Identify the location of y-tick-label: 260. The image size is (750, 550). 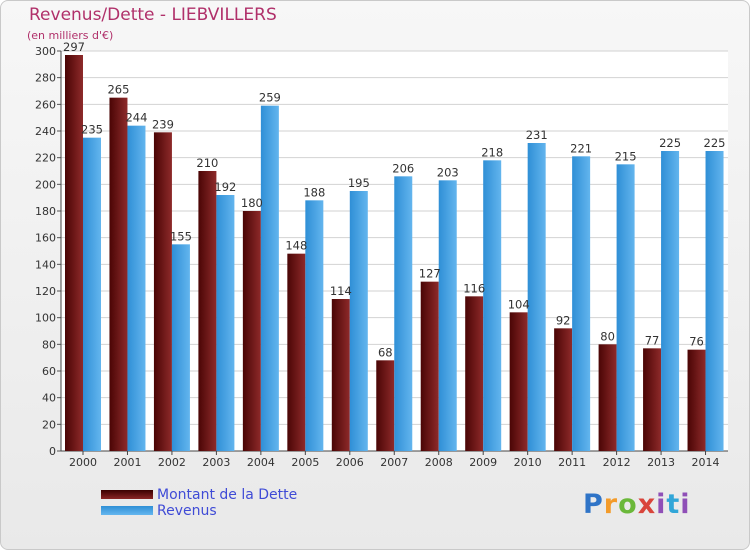
(45, 104).